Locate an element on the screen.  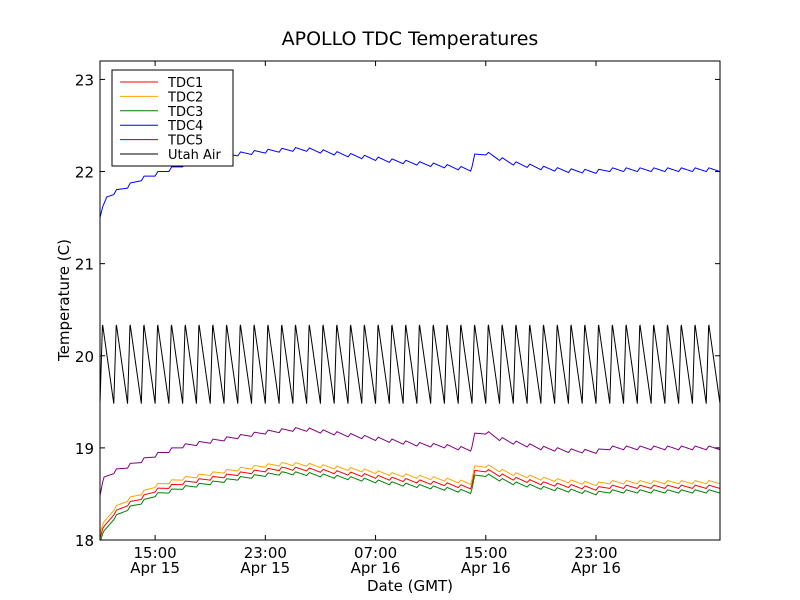
legend-label-tdc5: TDC5 is located at coordinates (185, 141).